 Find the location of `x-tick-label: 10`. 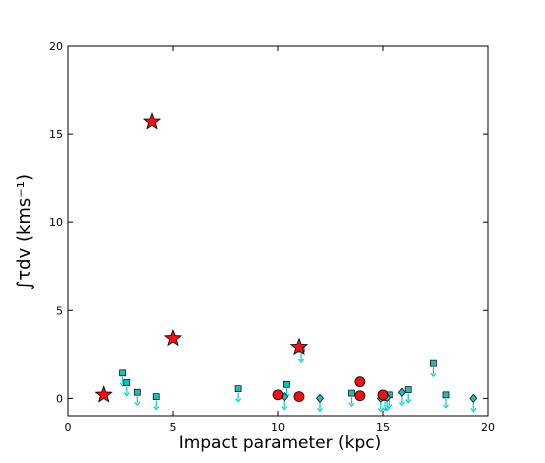

x-tick-label: 10 is located at coordinates (278, 427).